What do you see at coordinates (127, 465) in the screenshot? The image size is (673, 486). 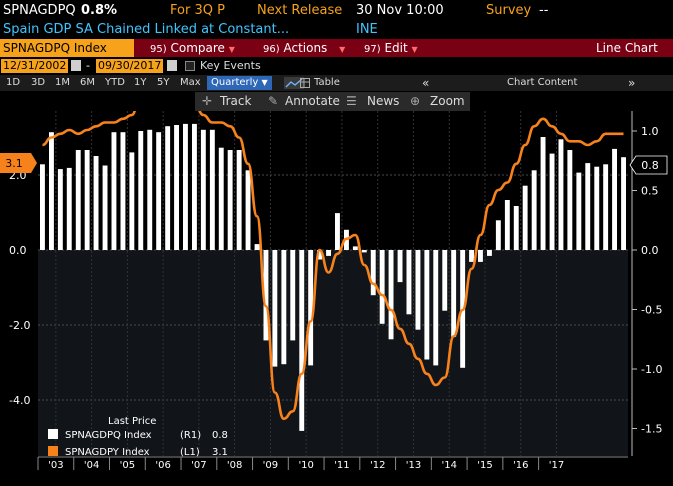 I see `x-tick-label: '05` at bounding box center [127, 465].